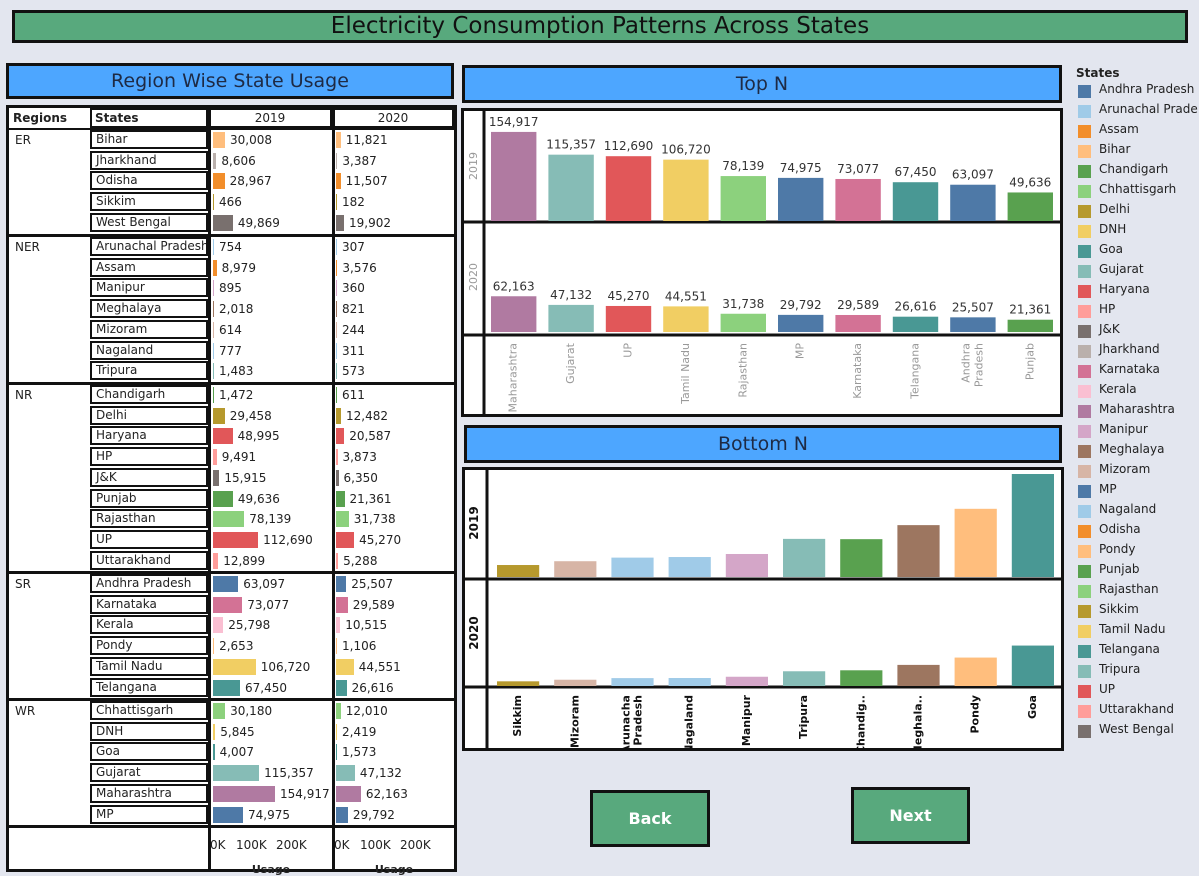  What do you see at coordinates (910, 815) in the screenshot?
I see `next-button: Next` at bounding box center [910, 815].